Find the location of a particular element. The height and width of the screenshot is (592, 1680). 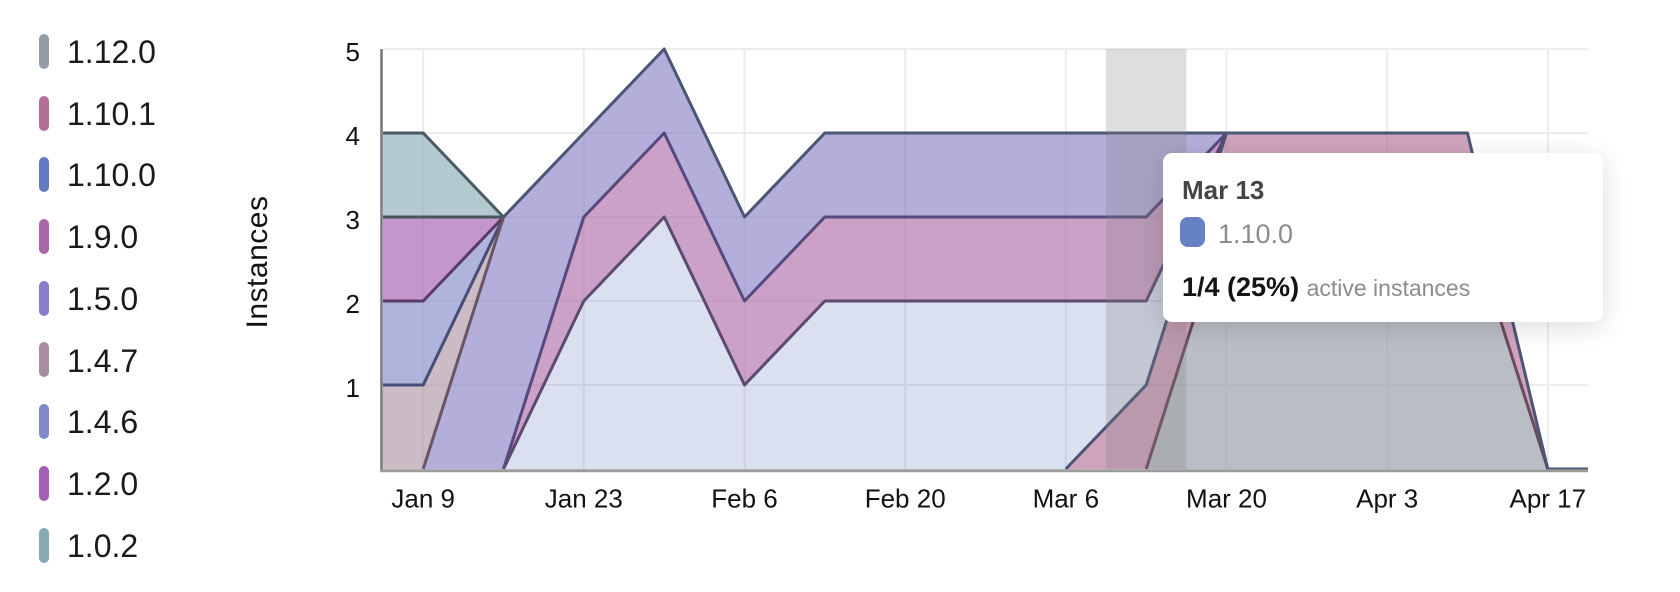

svg-text: Mar 6 is located at coordinates (1066, 499).